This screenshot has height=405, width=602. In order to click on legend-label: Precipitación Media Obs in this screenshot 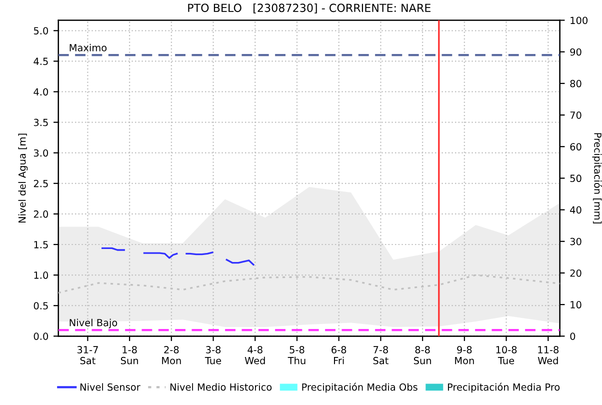, I will do `click(360, 387)`.